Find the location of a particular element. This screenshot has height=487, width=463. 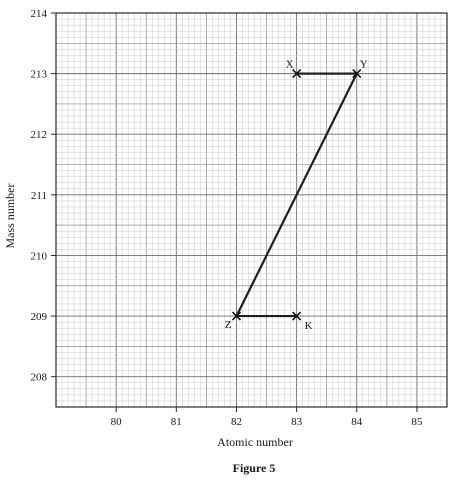

line-segments is located at coordinates (296, 195).